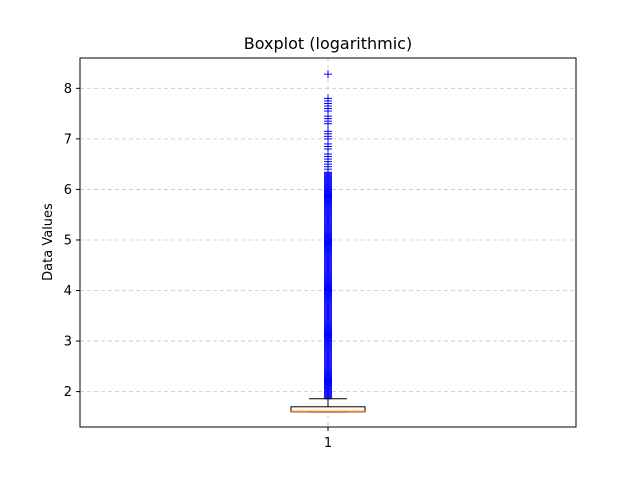 The image size is (640, 480). I want to click on y-tick-label: 3, so click(68, 342).